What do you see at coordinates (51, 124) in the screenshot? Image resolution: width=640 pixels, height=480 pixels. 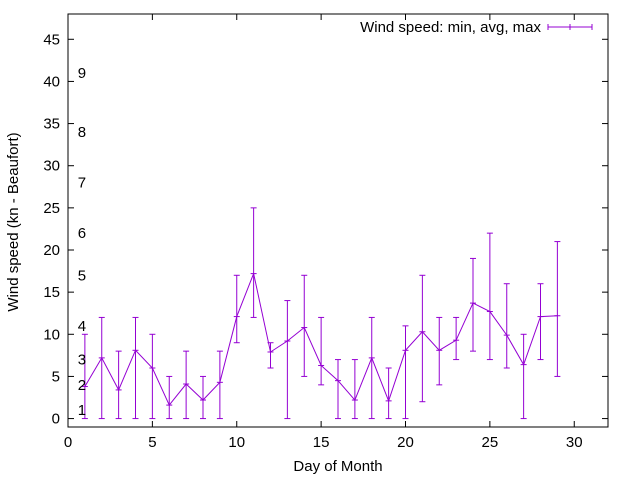 I see `y-tick-label: 35` at bounding box center [51, 124].